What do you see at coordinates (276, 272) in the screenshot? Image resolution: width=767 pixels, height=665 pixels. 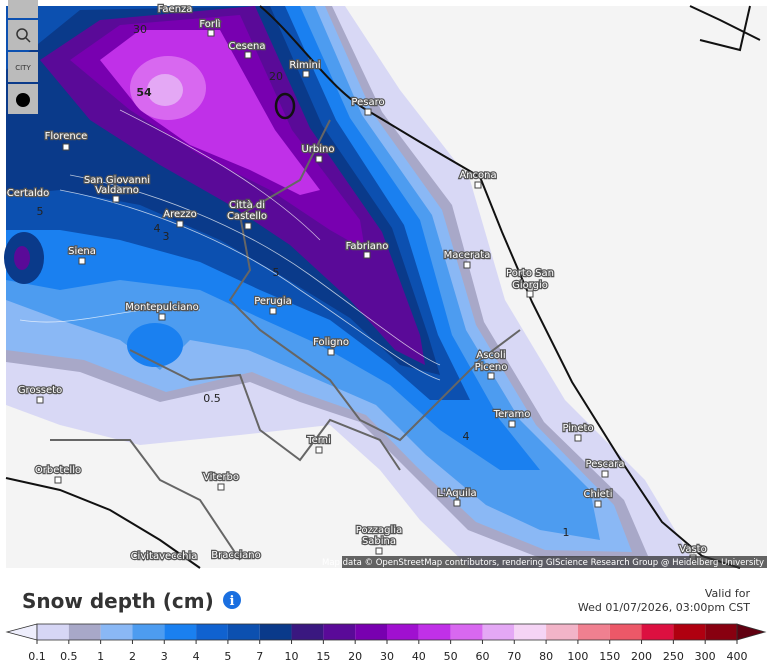 I see `contour-label: 5` at bounding box center [276, 272].